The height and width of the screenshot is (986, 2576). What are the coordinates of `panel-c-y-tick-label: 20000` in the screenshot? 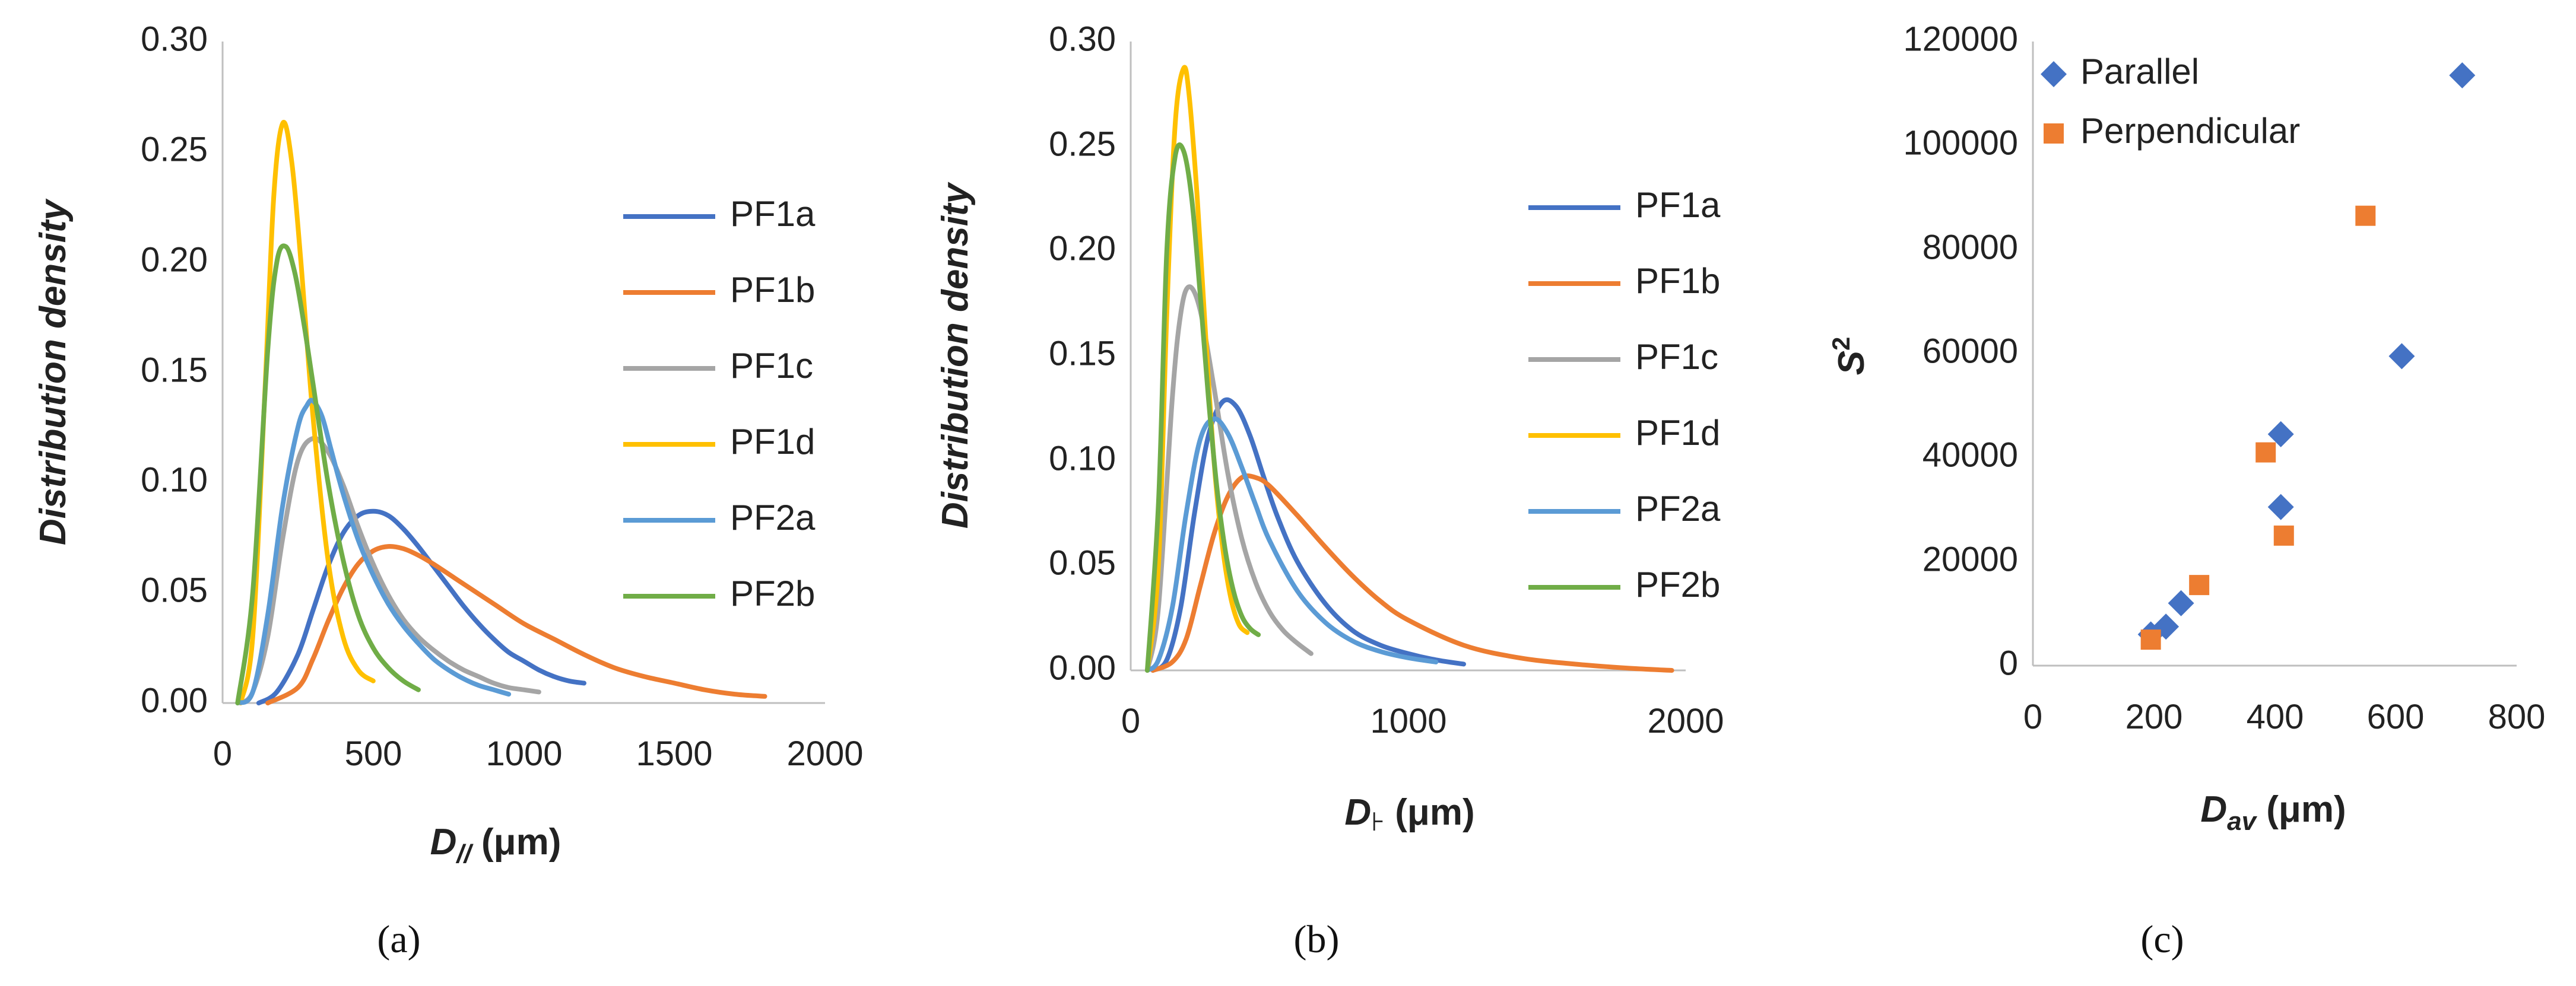 It's located at (1970, 559).